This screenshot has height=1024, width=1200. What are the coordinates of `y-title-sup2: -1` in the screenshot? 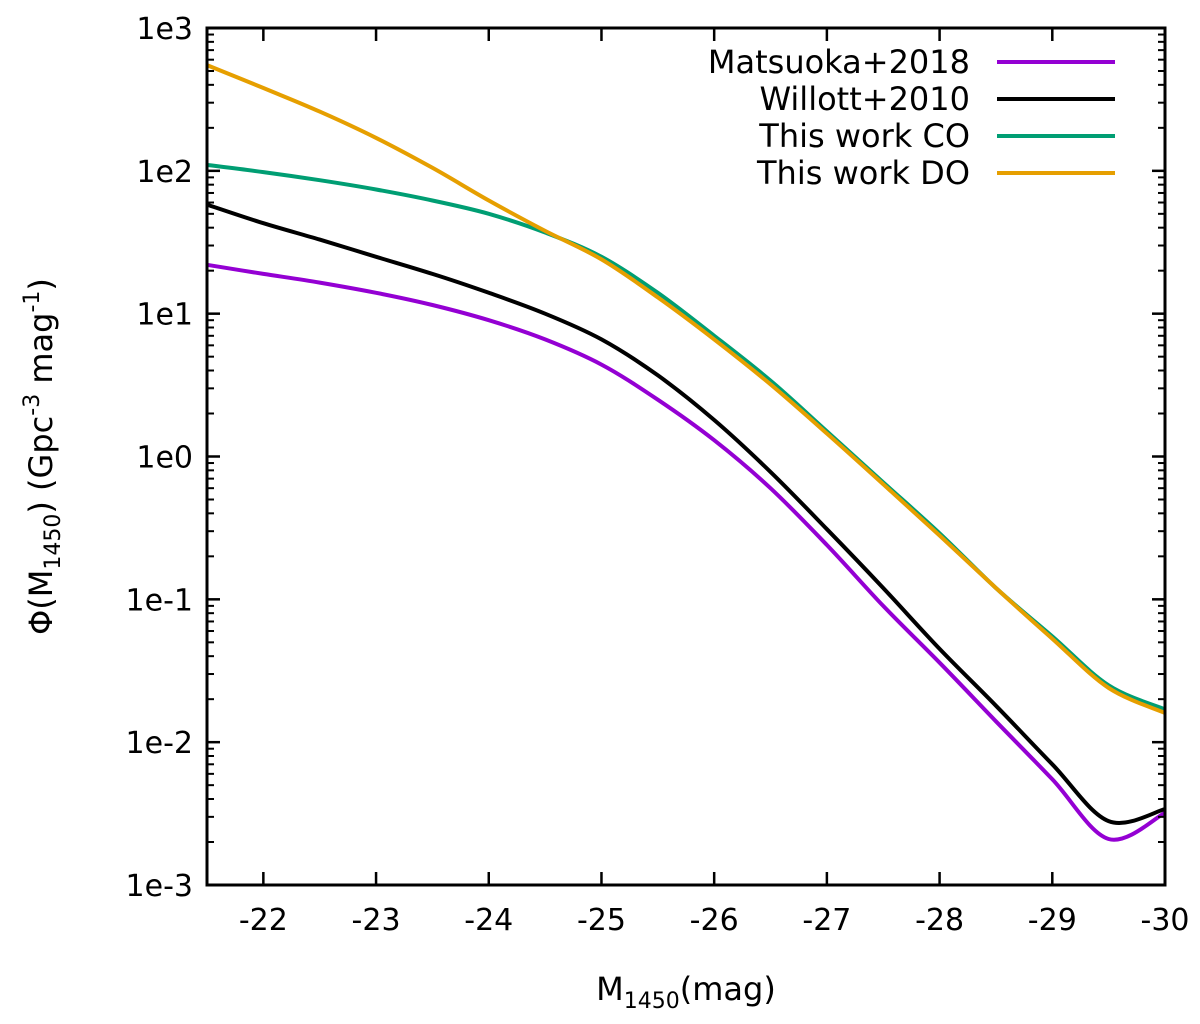 It's located at (32, 302).